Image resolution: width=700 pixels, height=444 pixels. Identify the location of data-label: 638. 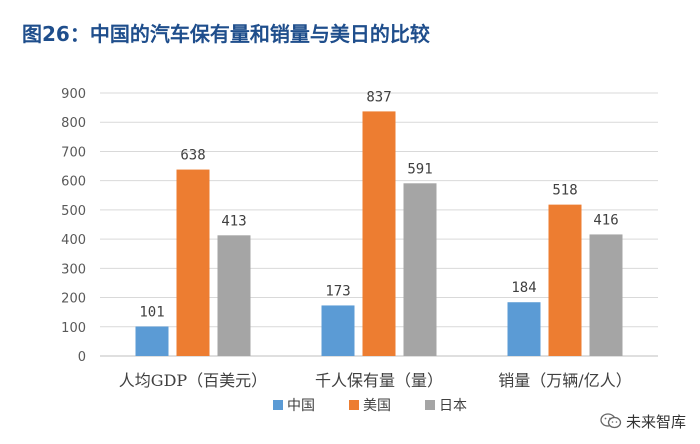
(192, 156).